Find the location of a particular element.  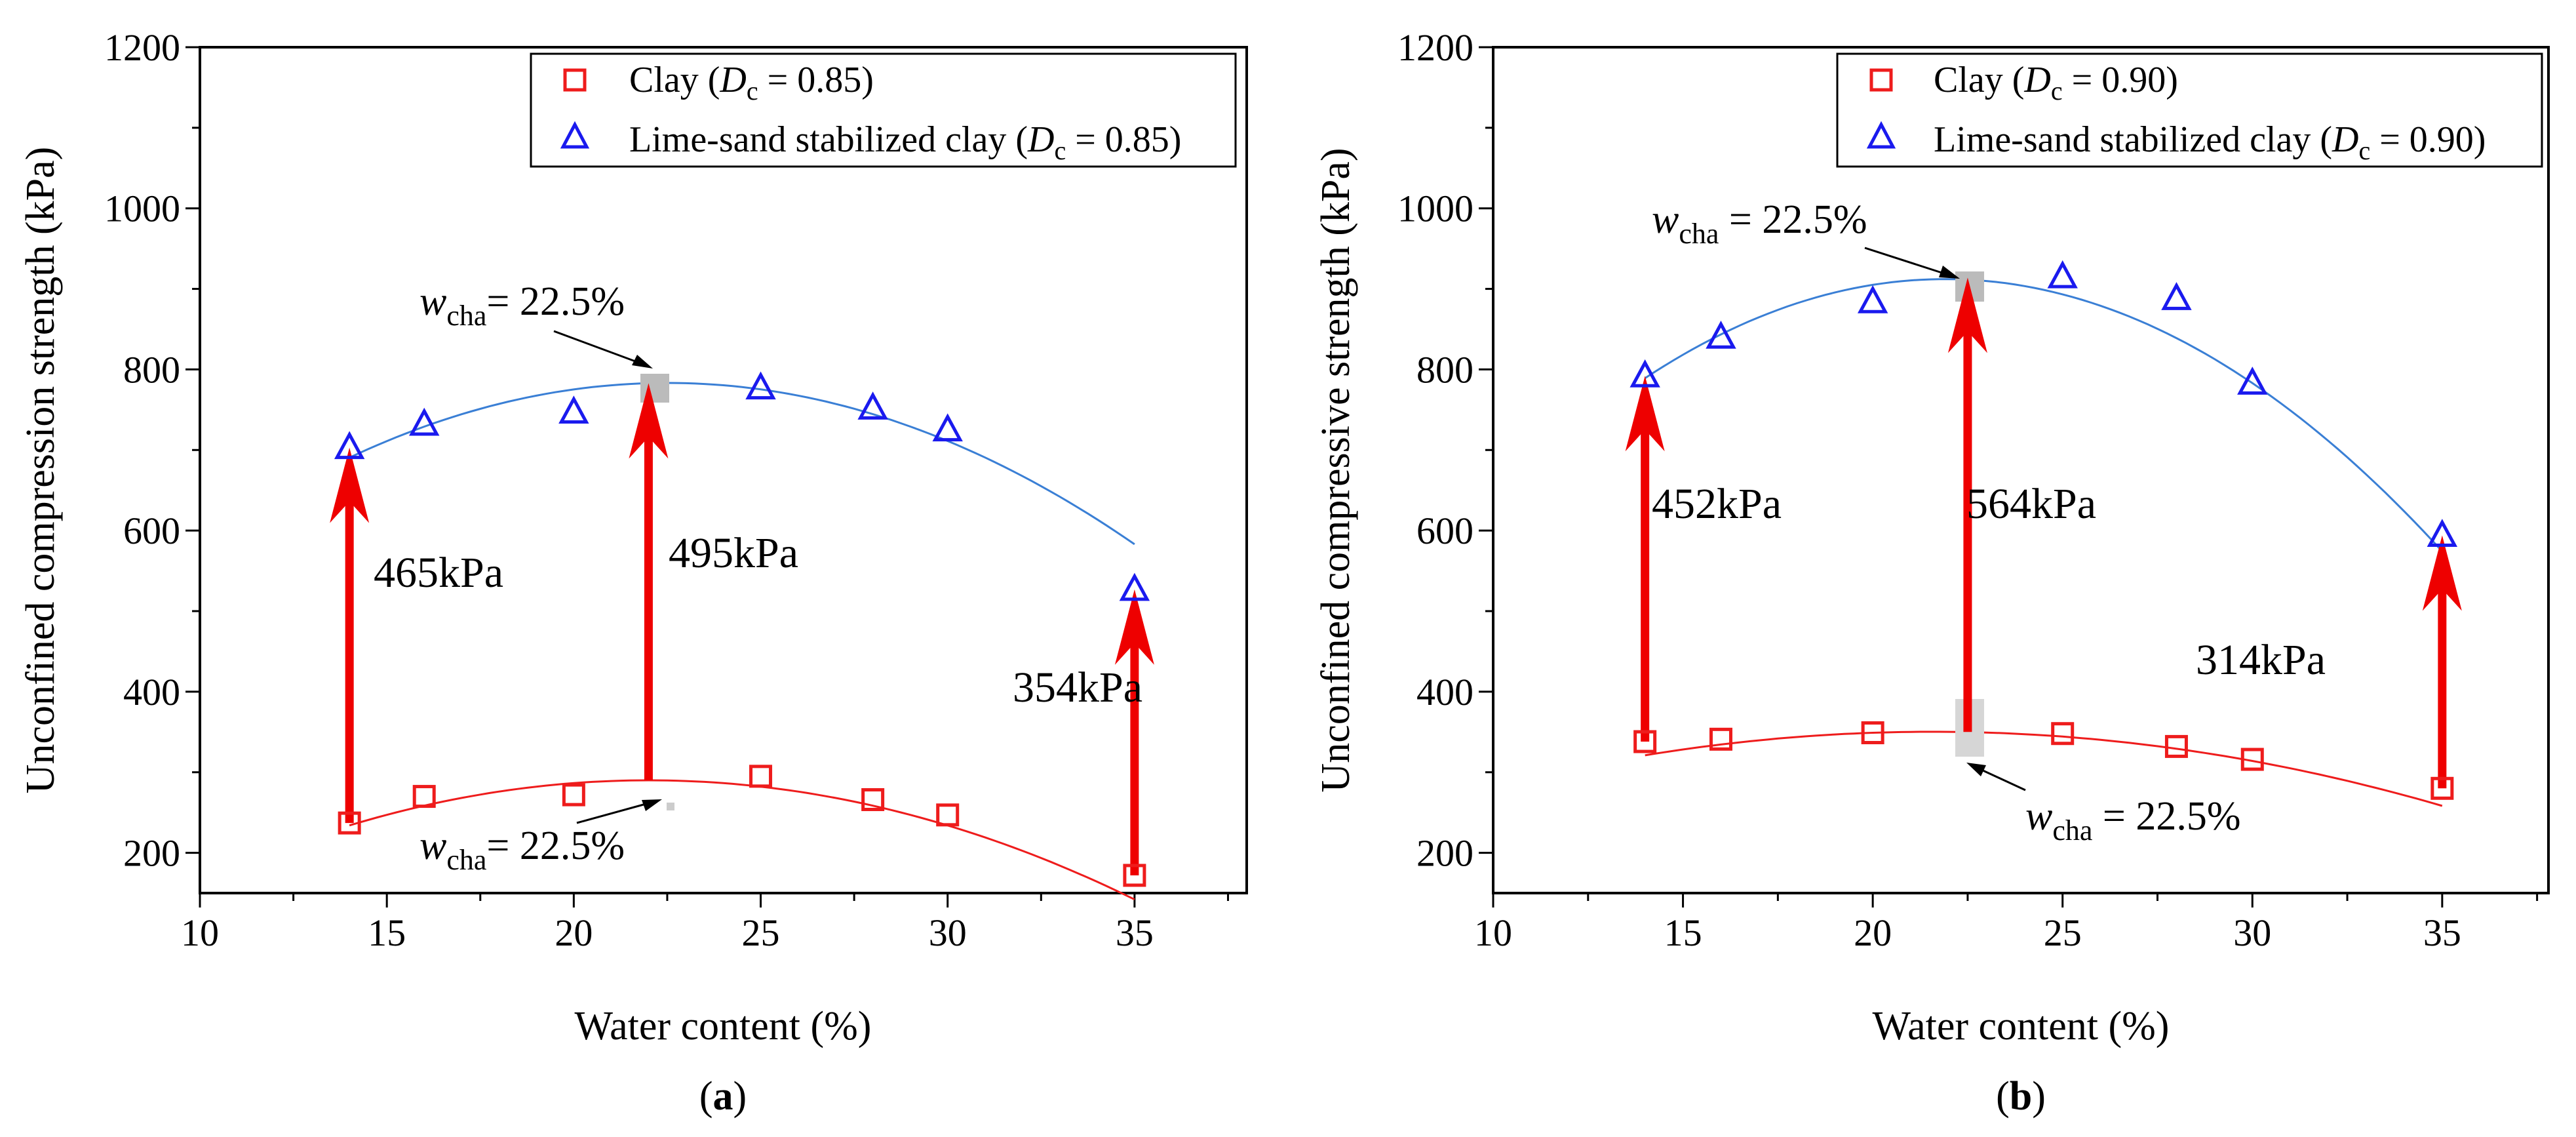

fit-curves is located at coordinates (2043, 542).